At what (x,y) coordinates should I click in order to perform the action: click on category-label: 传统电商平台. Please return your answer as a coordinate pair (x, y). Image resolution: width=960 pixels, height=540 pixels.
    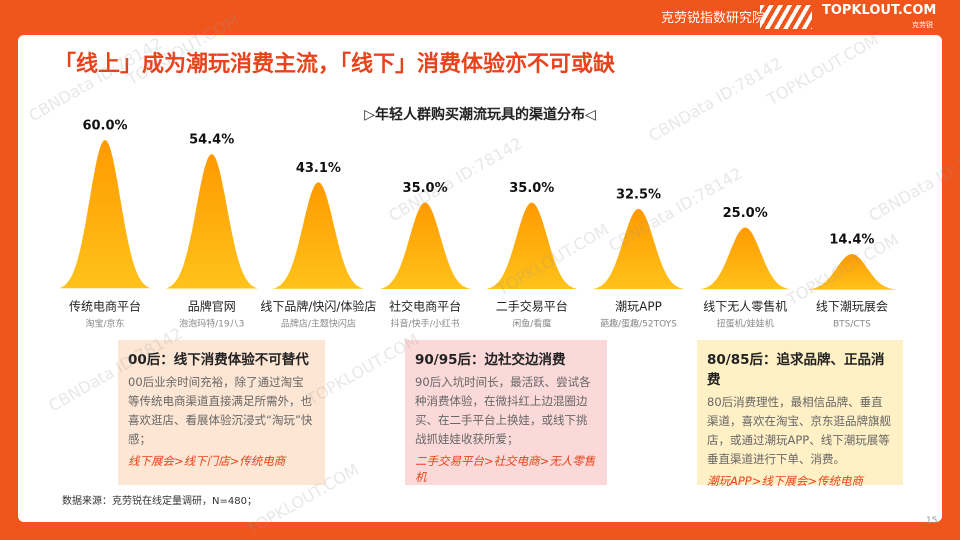
    Looking at the image, I should click on (105, 306).